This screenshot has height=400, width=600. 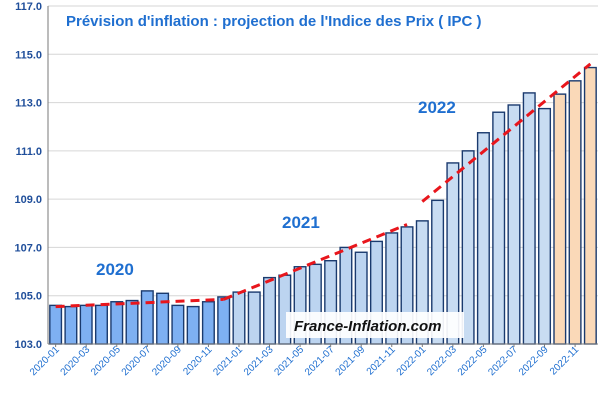 I want to click on annotation-2021: 2021, so click(x=301, y=222).